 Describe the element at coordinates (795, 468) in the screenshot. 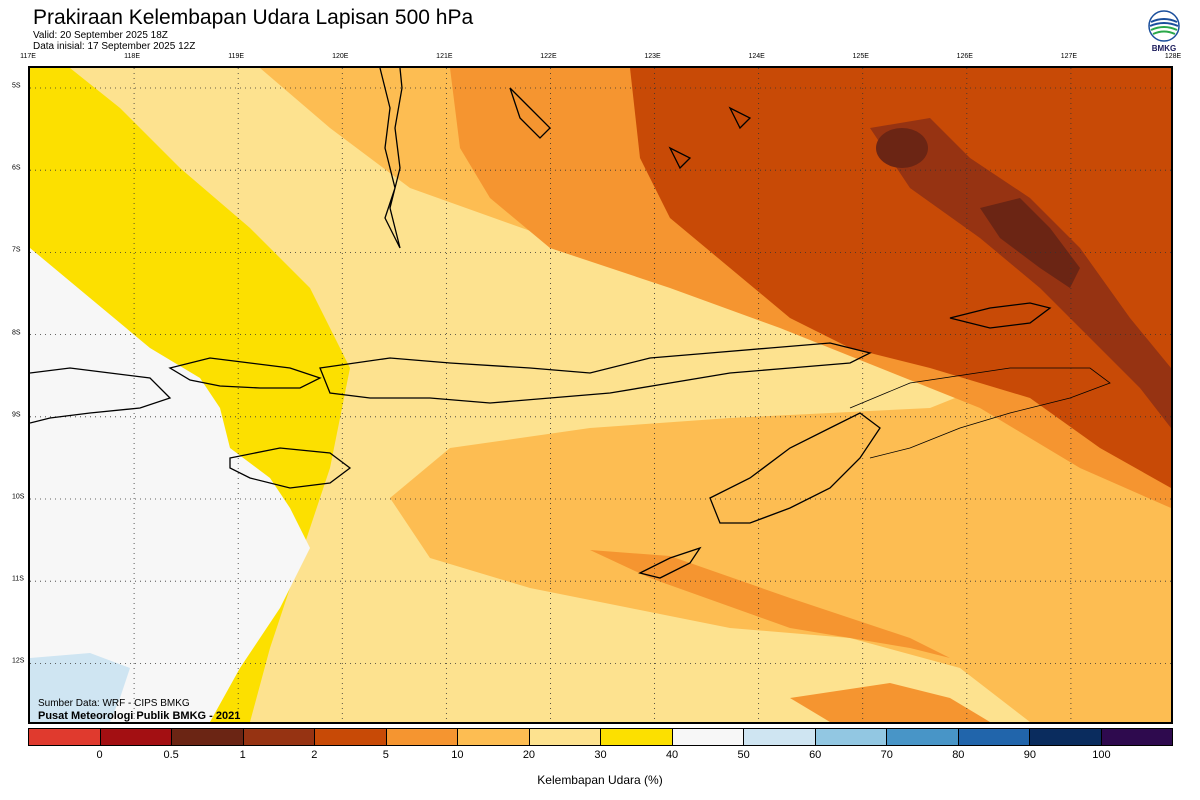

I see `island-timor` at that location.